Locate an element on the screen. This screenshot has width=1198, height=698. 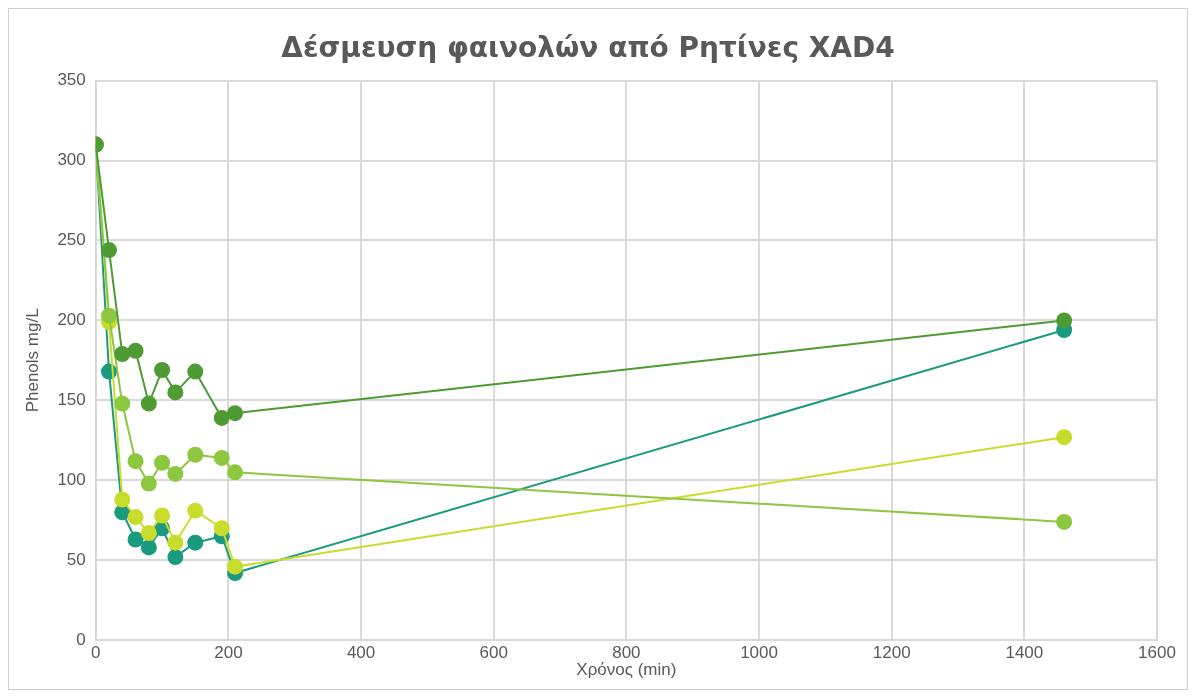
x-tick-label: 200 is located at coordinates (228, 653).